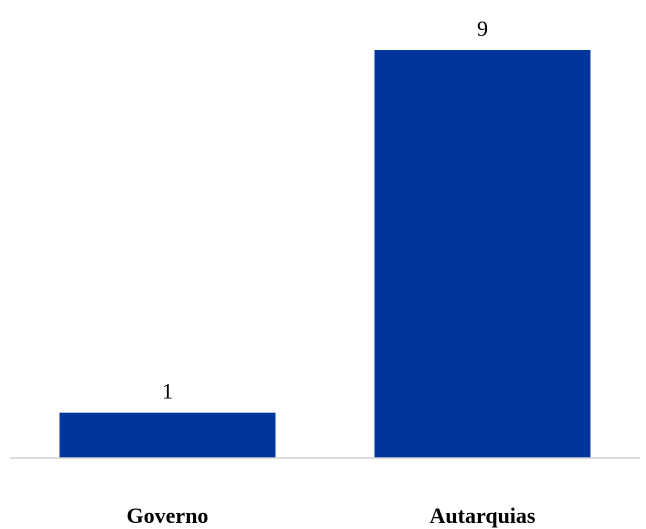  What do you see at coordinates (482, 28) in the screenshot?
I see `data-label-autarquias: 9` at bounding box center [482, 28].